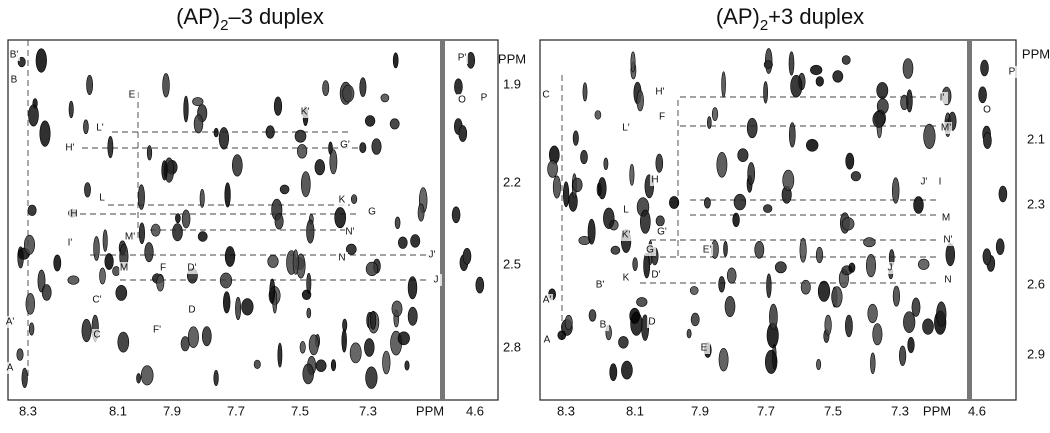 This screenshot has height=433, width=1050. Describe the element at coordinates (14, 55) in the screenshot. I see `peak-label: B'` at that location.